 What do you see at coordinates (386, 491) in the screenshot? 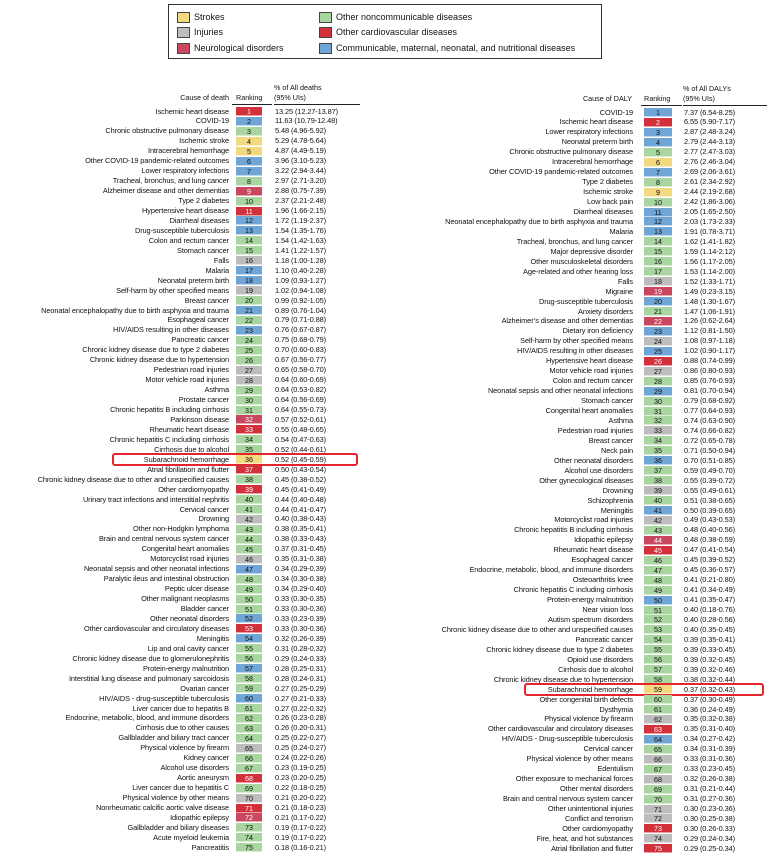
I see `table-row: Drowning 39 0.55 (0.49-0.61)` at bounding box center [386, 491].